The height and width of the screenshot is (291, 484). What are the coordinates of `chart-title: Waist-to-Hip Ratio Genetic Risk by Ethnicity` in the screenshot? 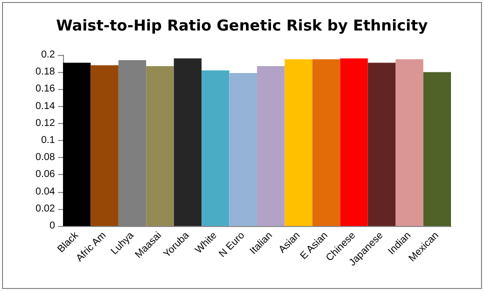 It's located at (242, 25).